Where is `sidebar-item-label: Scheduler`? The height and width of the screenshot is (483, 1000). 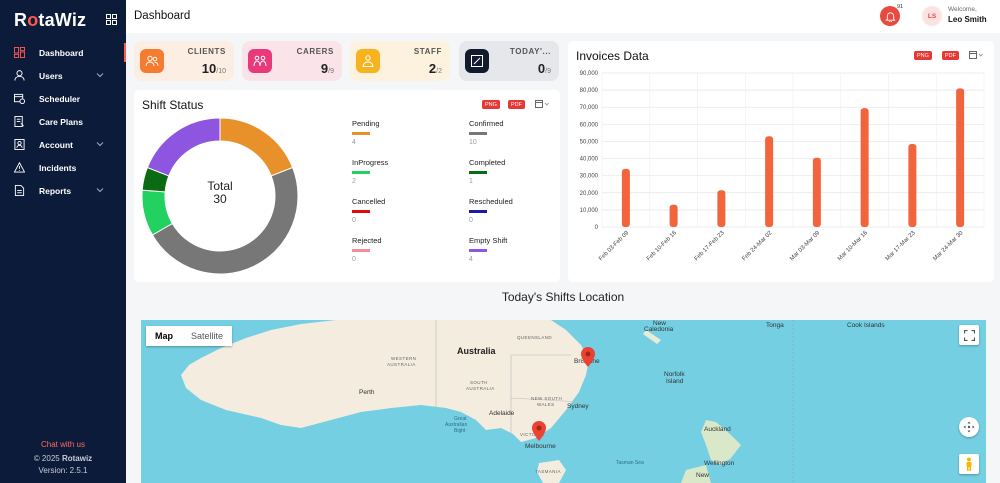 sidebar-item-label: Scheduler is located at coordinates (60, 98).